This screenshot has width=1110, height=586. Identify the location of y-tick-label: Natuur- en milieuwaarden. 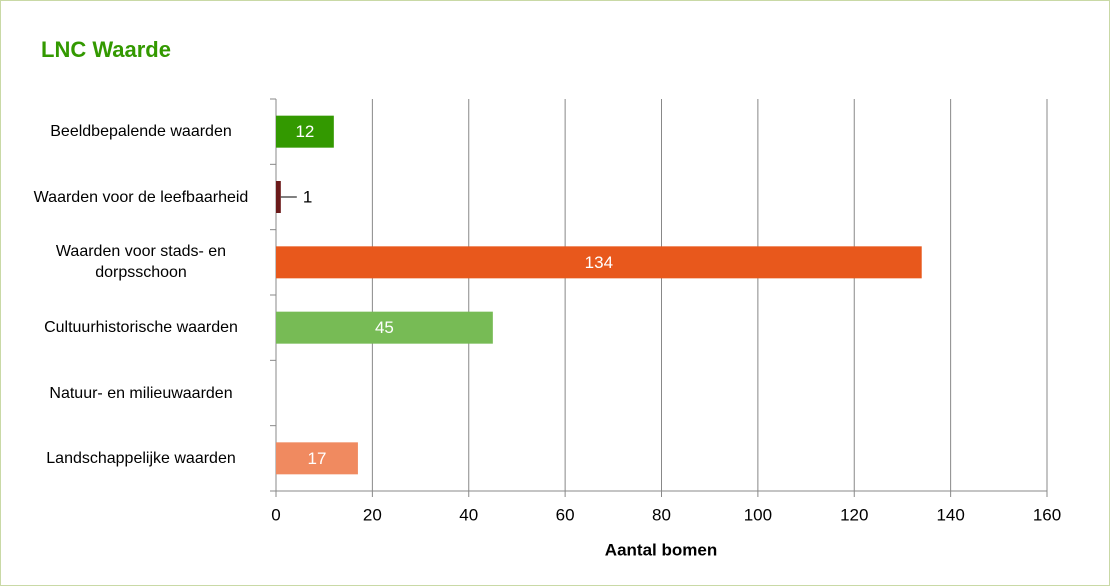
(141, 393).